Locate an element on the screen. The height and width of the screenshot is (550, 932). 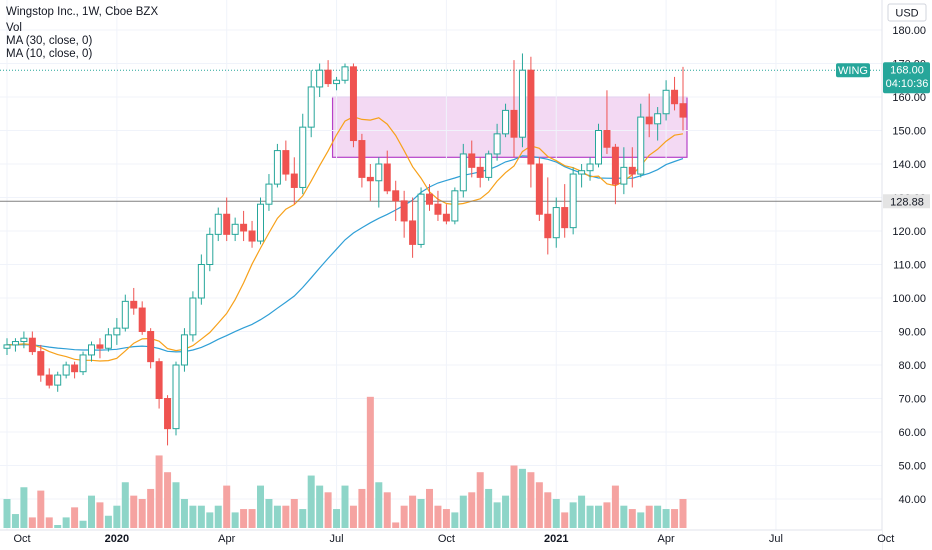
rectangle-zone is located at coordinates (509, 127).